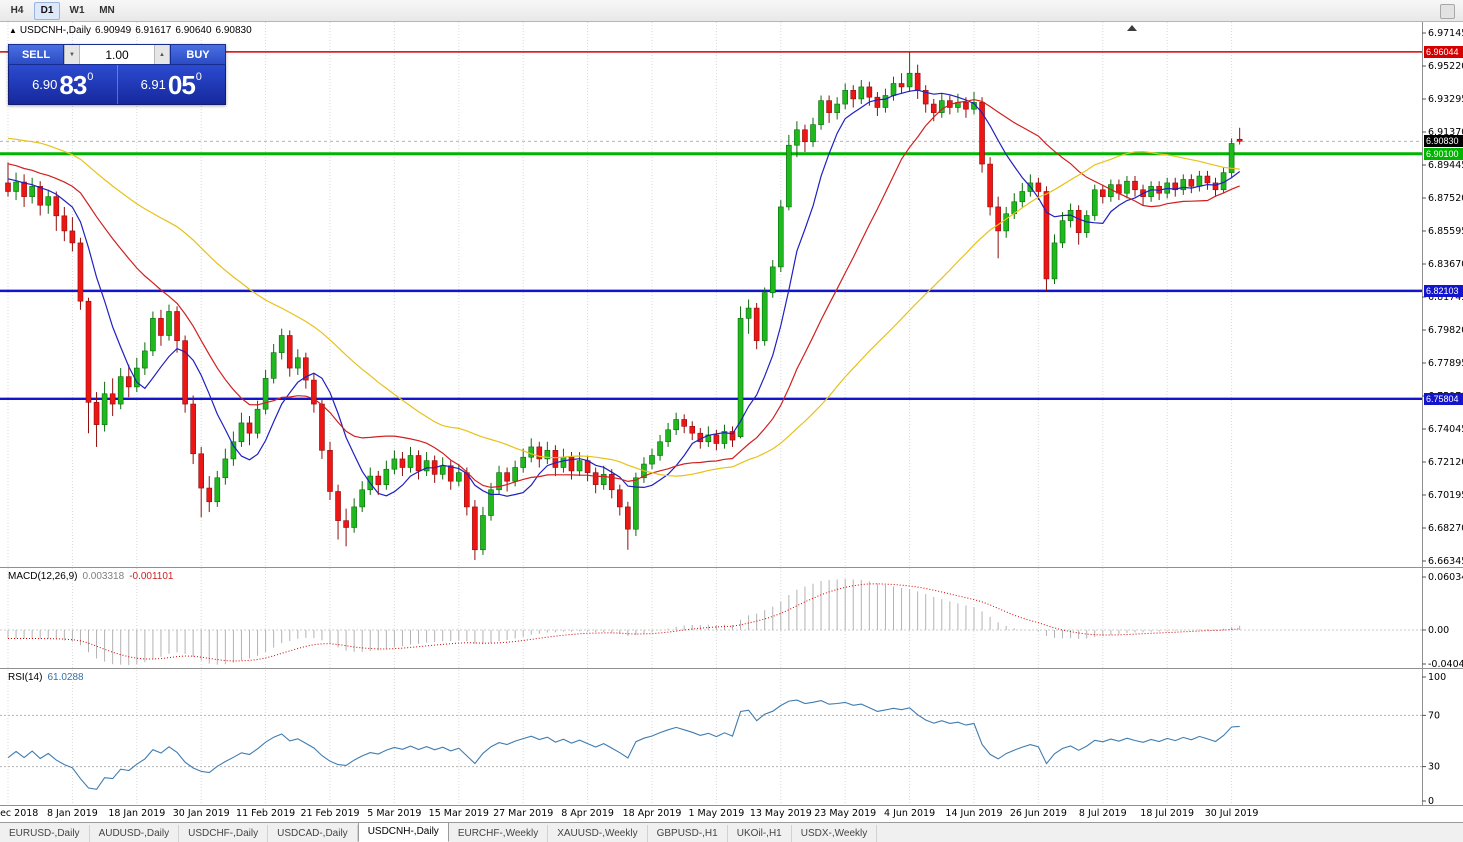  I want to click on bid-pips: 83, so click(73, 84).